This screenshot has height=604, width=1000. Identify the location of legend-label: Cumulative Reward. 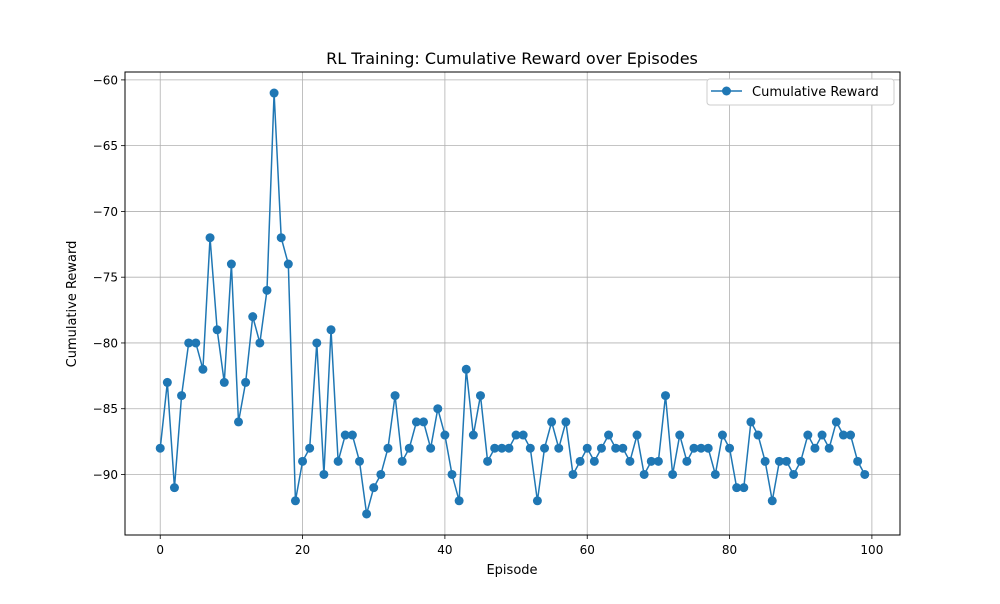
(815, 92).